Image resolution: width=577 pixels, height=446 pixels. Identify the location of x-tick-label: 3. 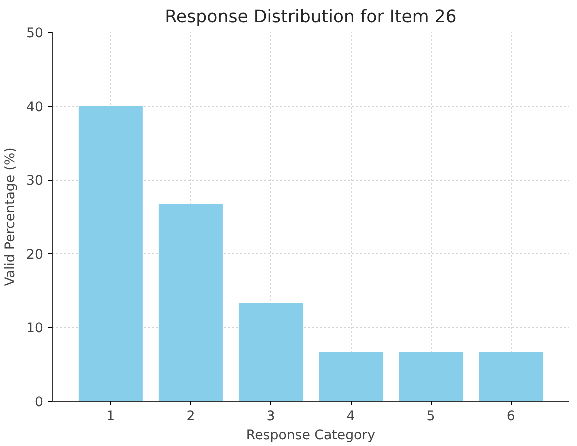
(271, 417).